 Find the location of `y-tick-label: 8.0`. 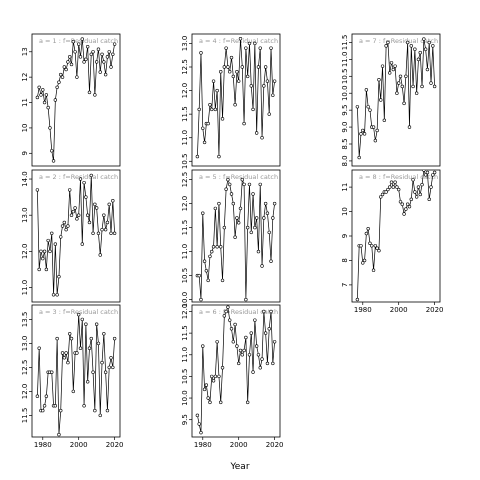

y-tick-label: 8.0 is located at coordinates (345, 160).